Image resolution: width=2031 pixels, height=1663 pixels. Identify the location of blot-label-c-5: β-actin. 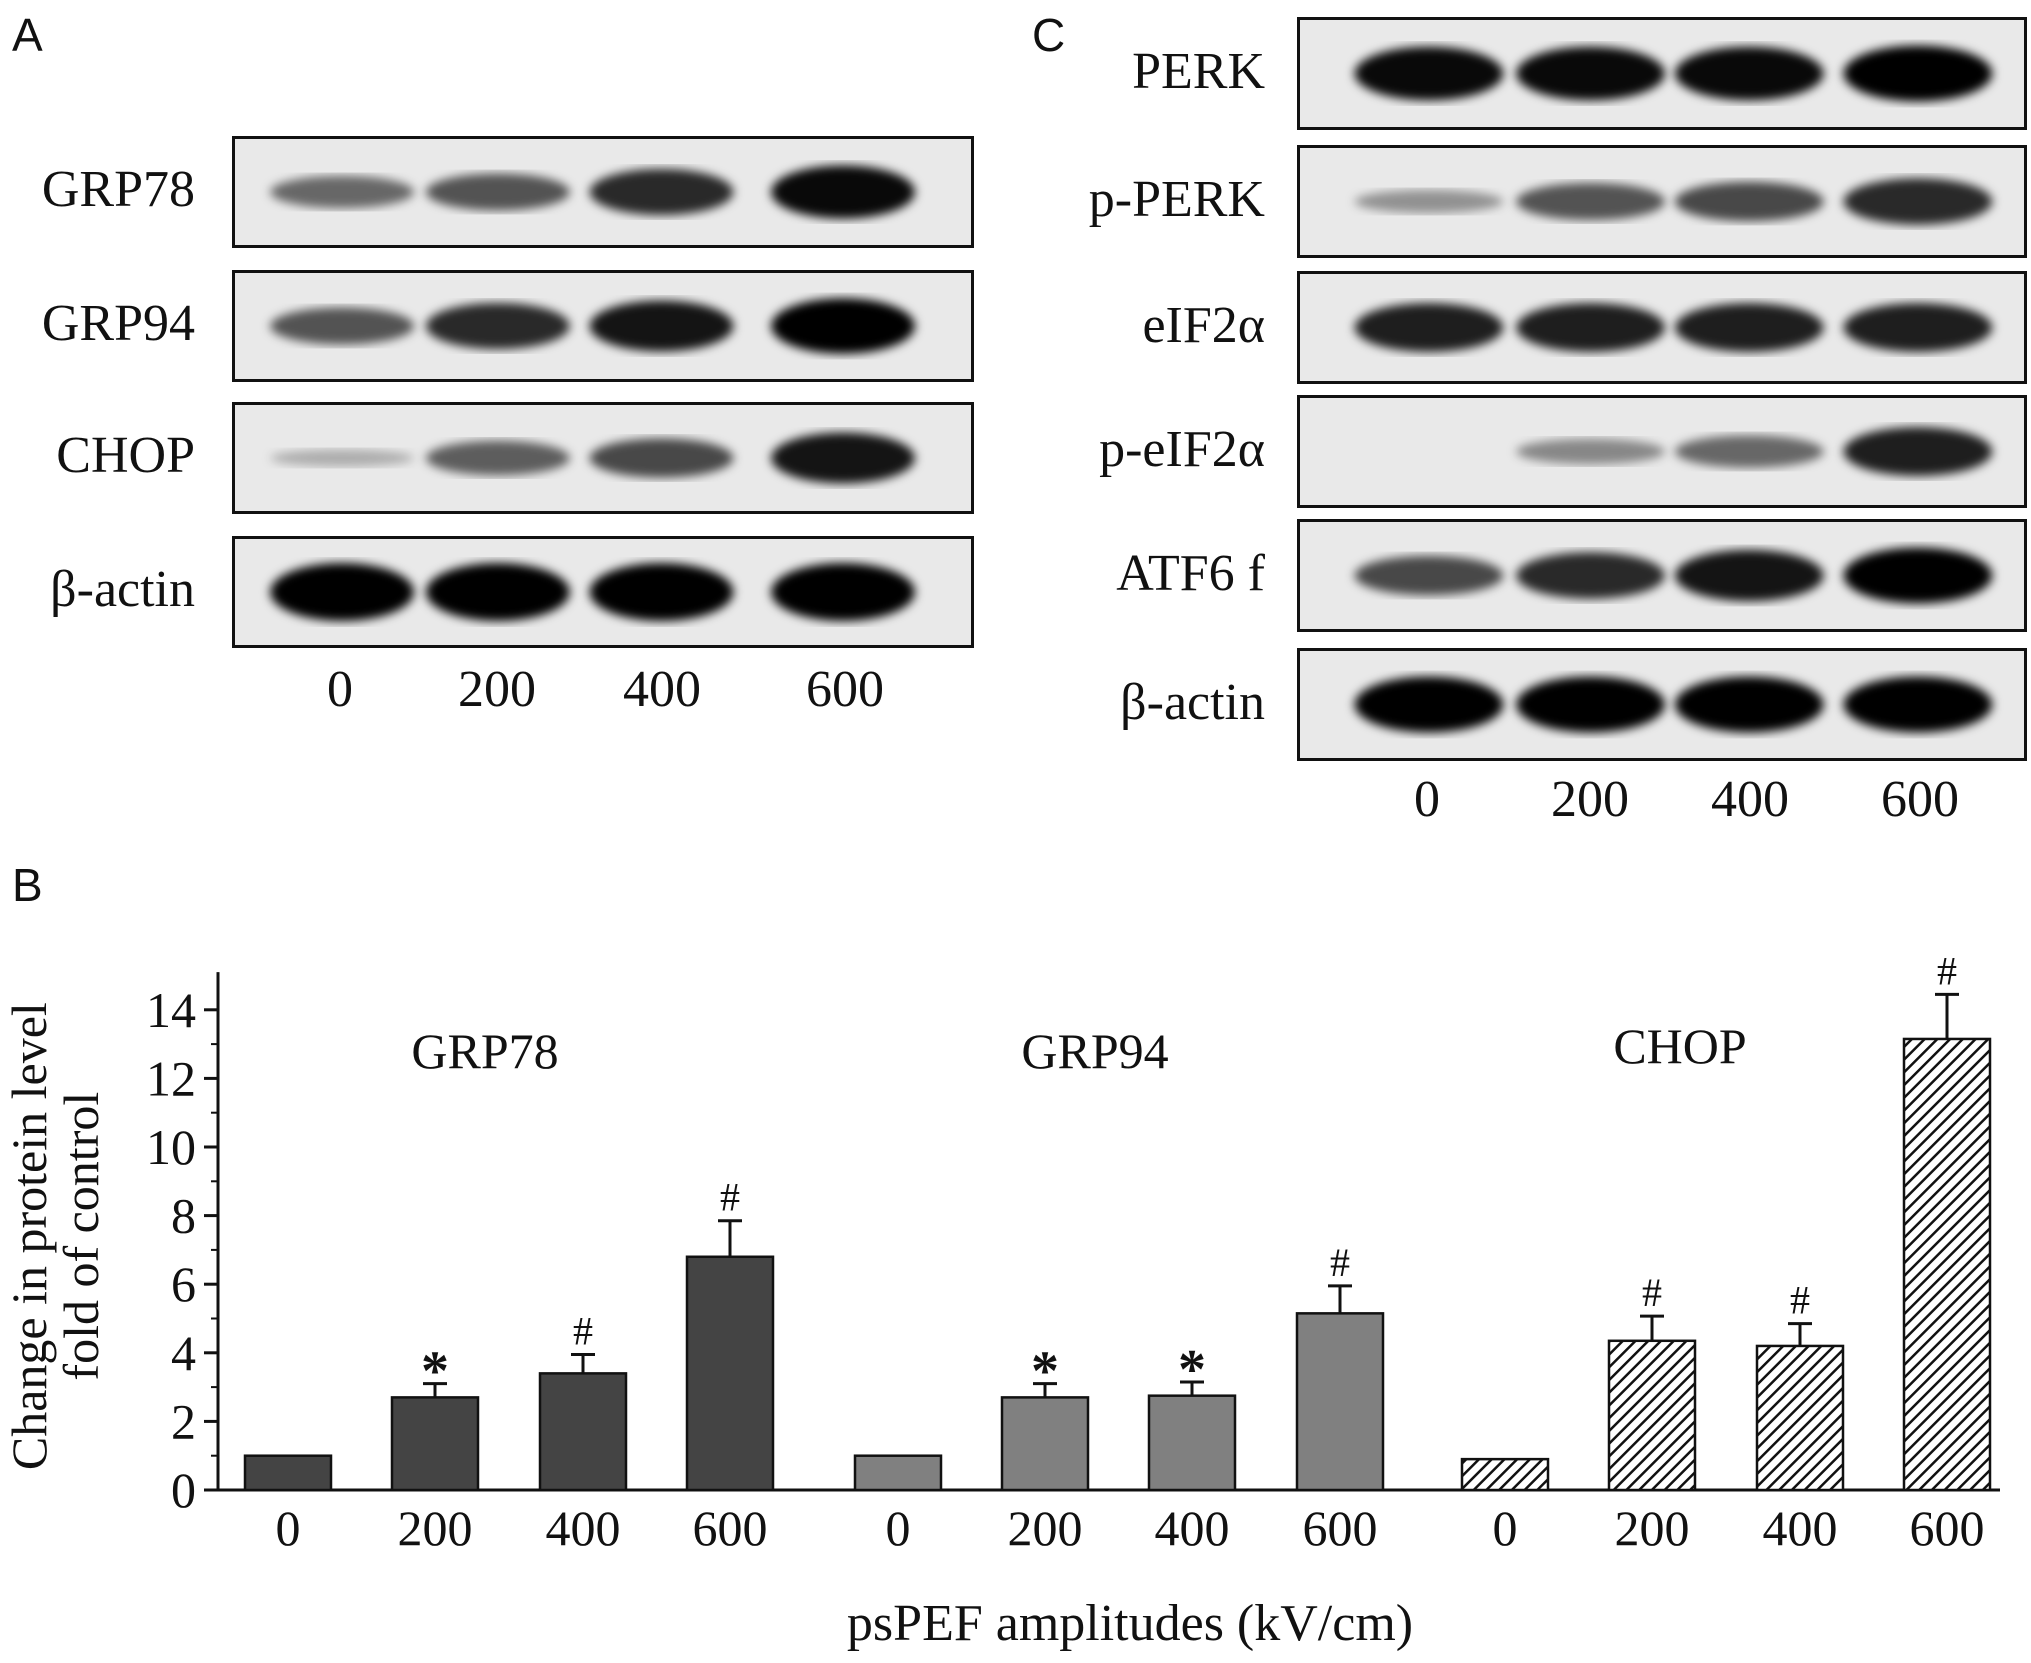
(1192, 702).